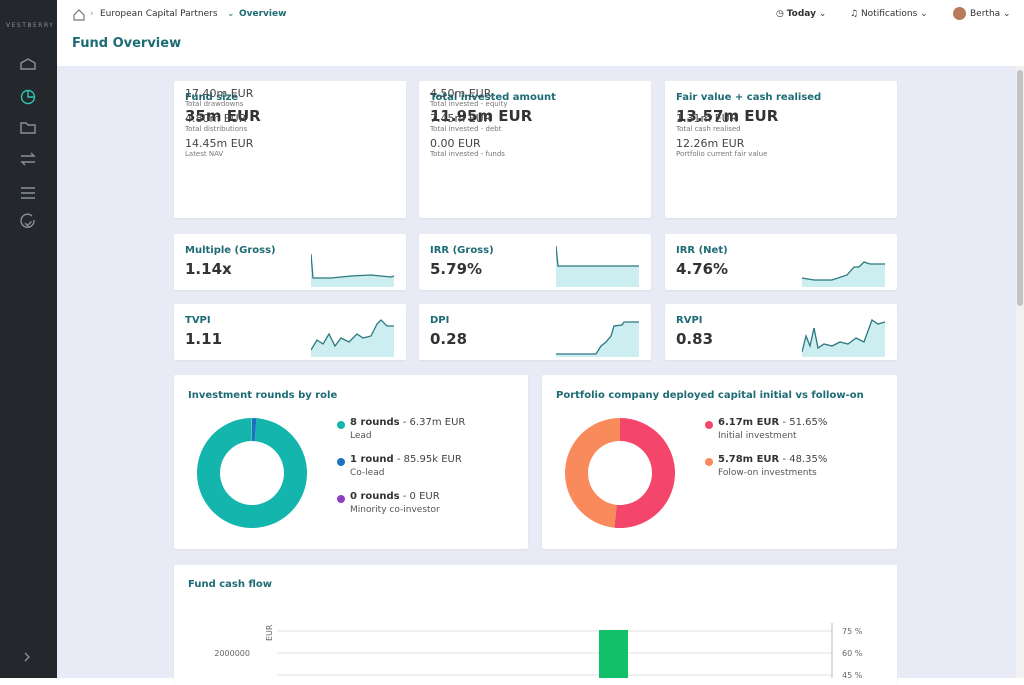  Describe the element at coordinates (232, 653) in the screenshot. I see `y-axis-label: 2000000` at that location.